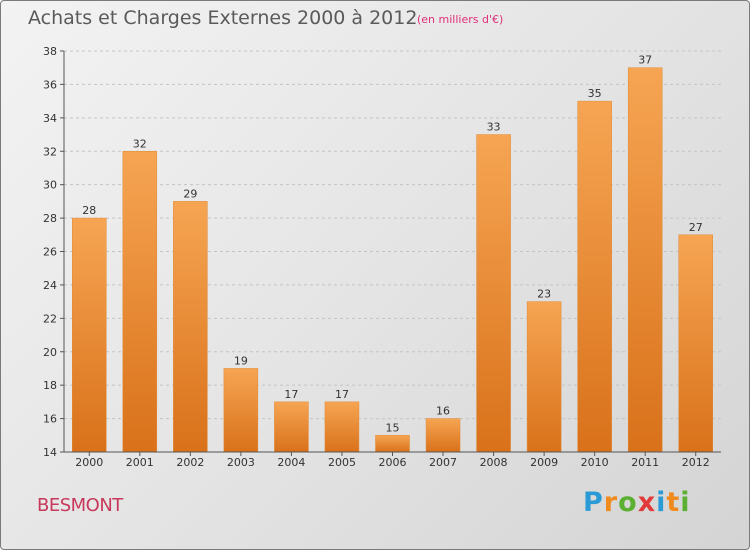 This screenshot has width=750, height=550. I want to click on logo-letter: P, so click(593, 502).